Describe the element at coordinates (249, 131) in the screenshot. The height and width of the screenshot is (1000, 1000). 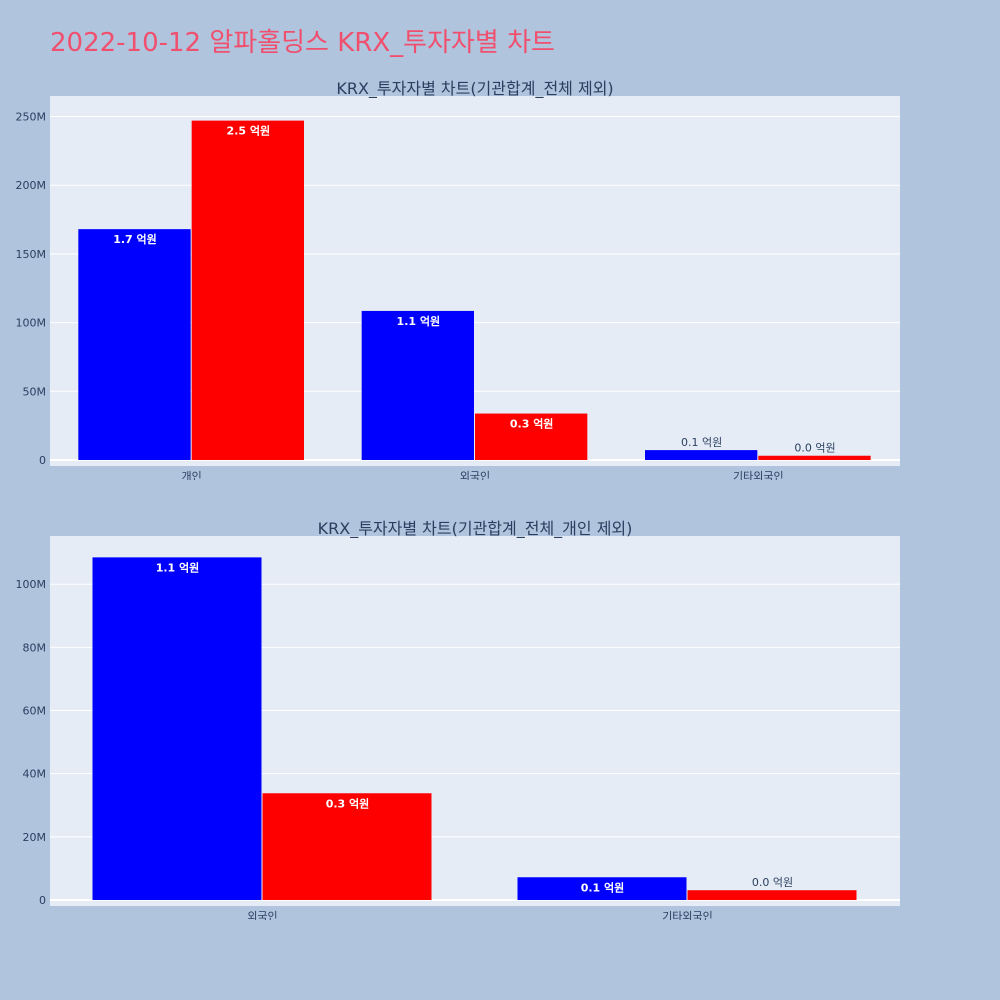
I see `bar-label: 2.5 억원` at that location.